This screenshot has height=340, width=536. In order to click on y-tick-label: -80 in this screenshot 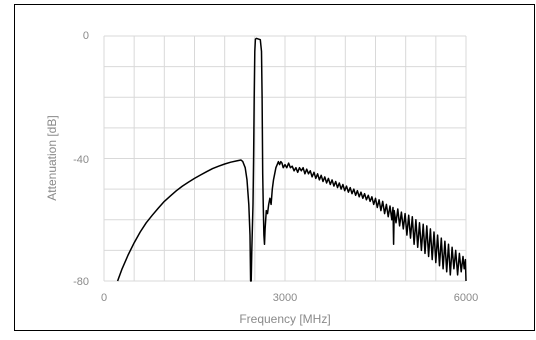, I will do `click(81, 282)`.